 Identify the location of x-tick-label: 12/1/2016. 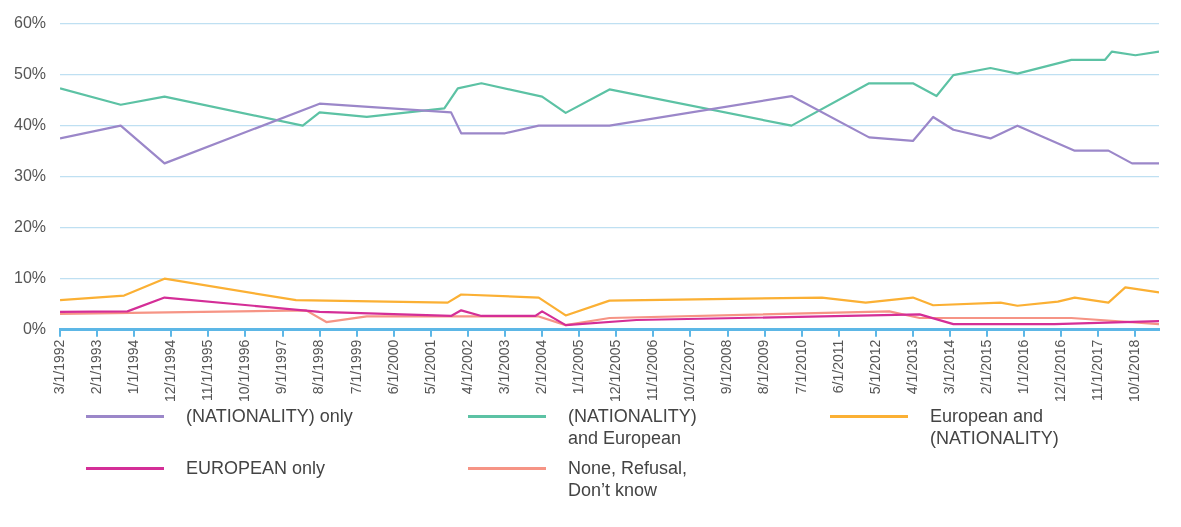
(1060, 371).